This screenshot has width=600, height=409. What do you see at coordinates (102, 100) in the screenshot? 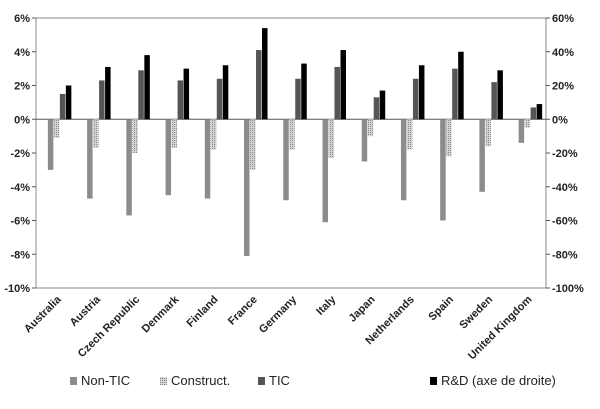
I see `bar-tic-austria` at bounding box center [102, 100].